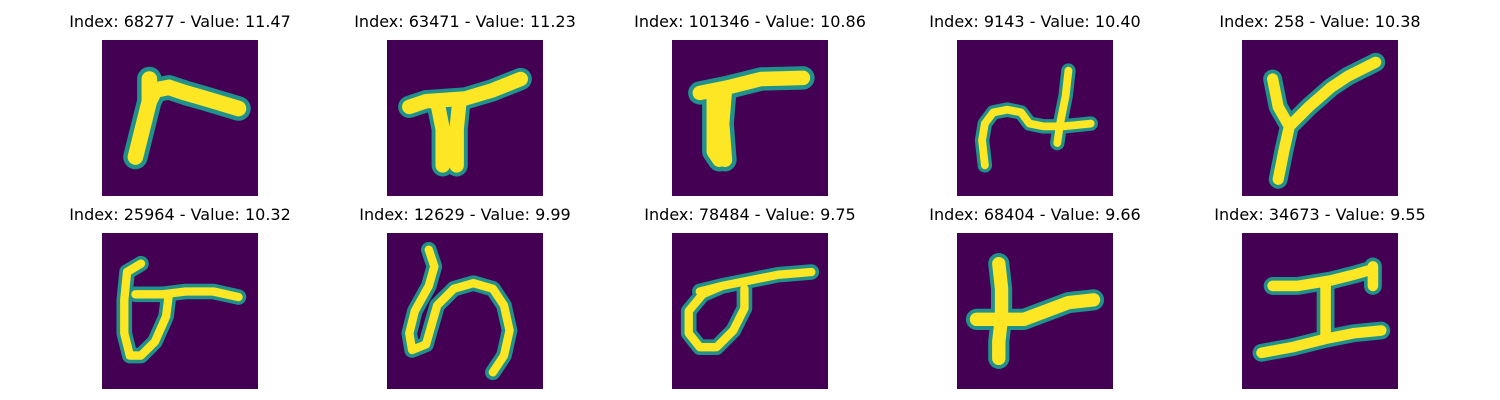  What do you see at coordinates (1320, 21) in the screenshot?
I see `cell-title: Index: 258 - Value: 10.38` at bounding box center [1320, 21].